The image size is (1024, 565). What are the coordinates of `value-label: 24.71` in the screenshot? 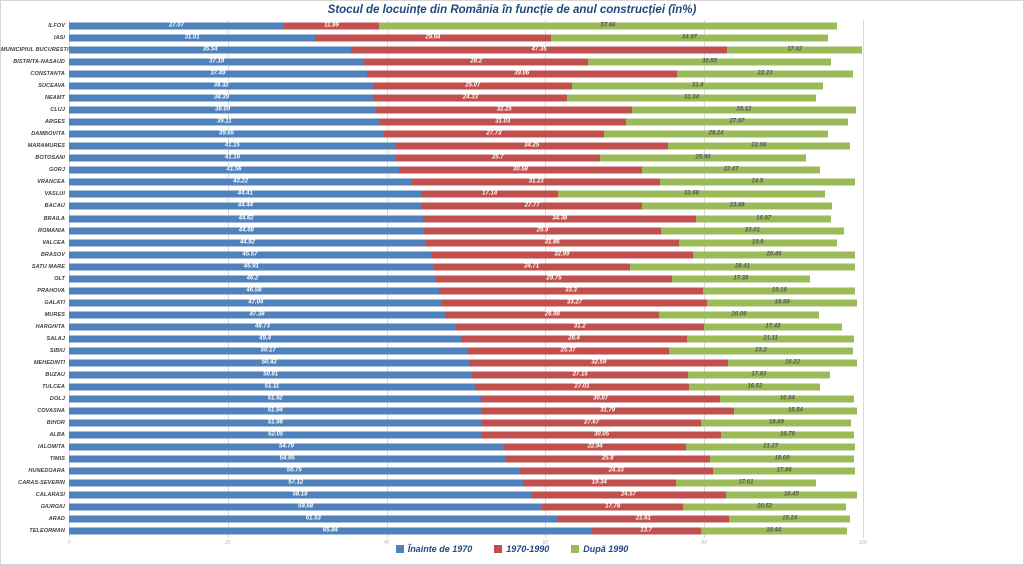 It's located at (532, 266).